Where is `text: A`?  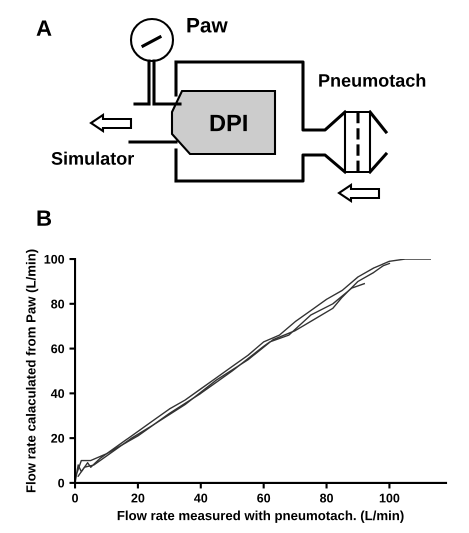
text: A is located at coordinates (44, 28).